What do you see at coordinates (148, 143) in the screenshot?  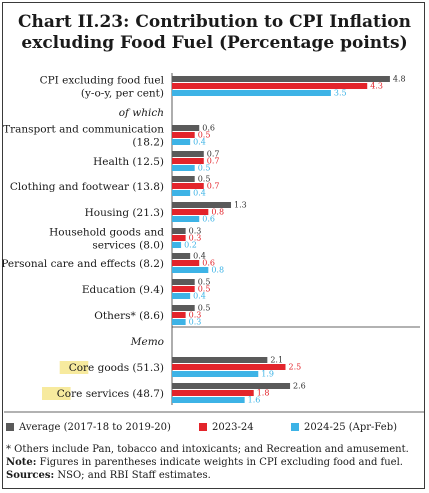 I see `category-label-transport-and-communication-18-2: (18.2)` at bounding box center [148, 143].